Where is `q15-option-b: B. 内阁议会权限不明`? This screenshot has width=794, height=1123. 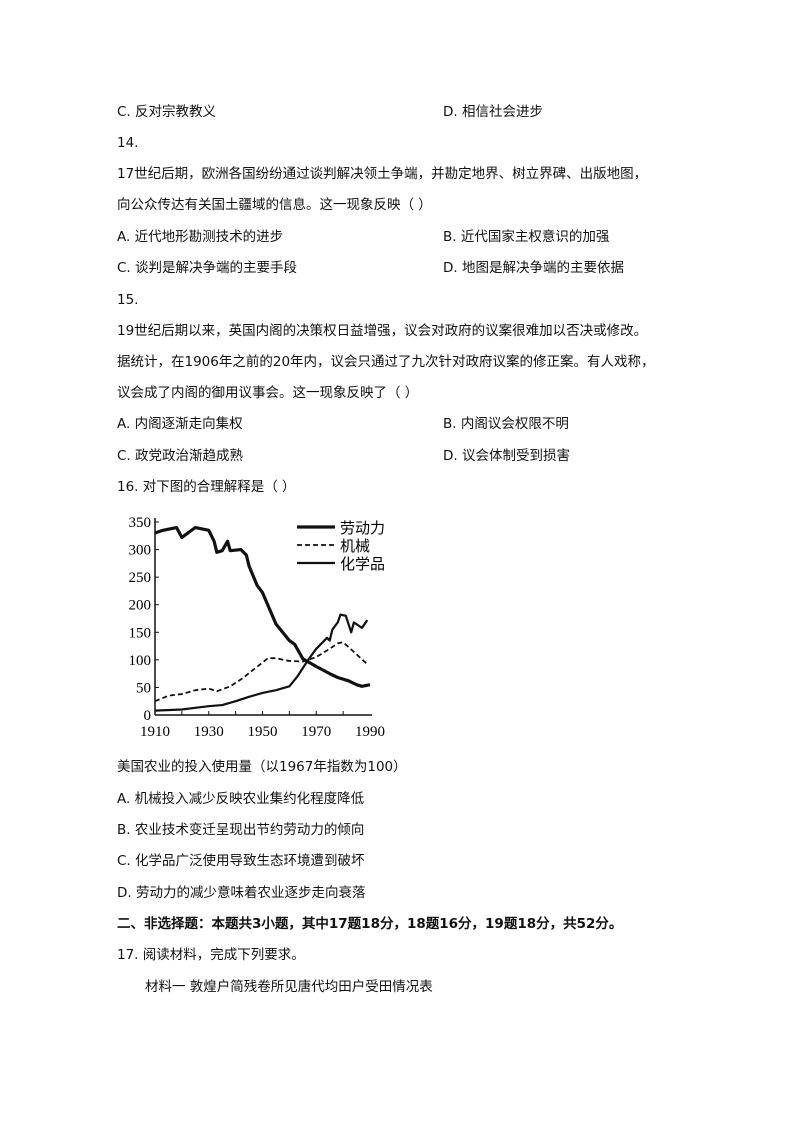
q15-option-b: B. 内阁议会权限不明 is located at coordinates (506, 424).